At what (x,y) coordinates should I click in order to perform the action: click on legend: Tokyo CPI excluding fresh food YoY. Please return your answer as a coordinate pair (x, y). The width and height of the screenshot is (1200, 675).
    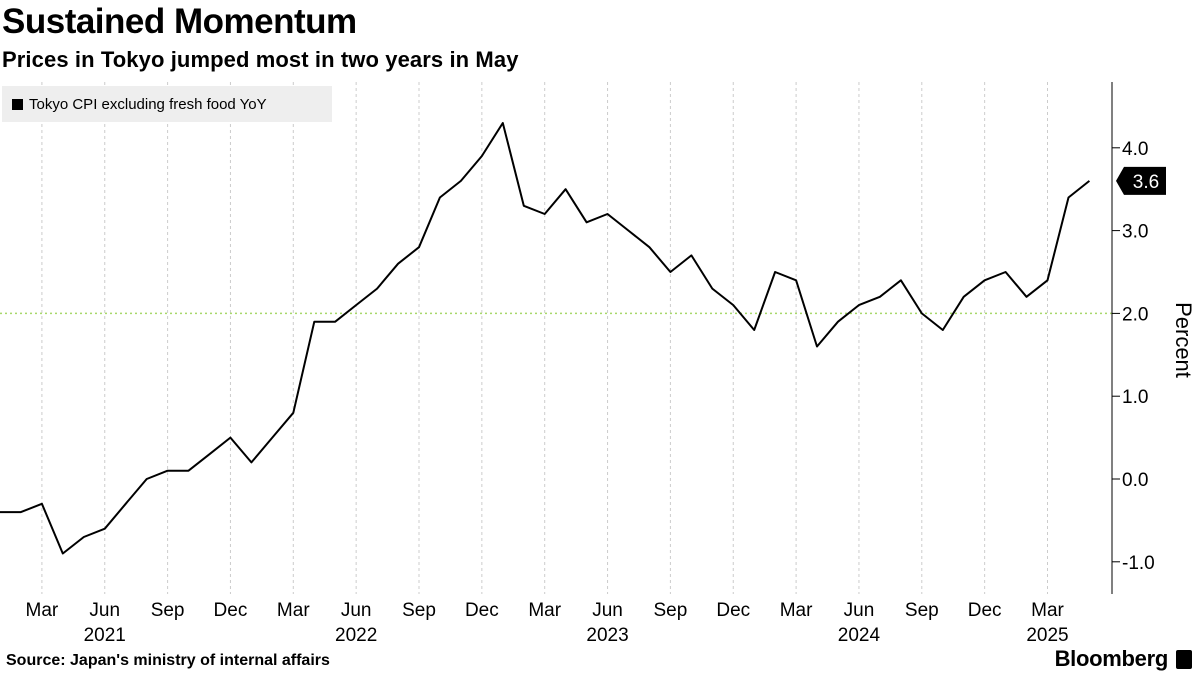
    Looking at the image, I should click on (167, 104).